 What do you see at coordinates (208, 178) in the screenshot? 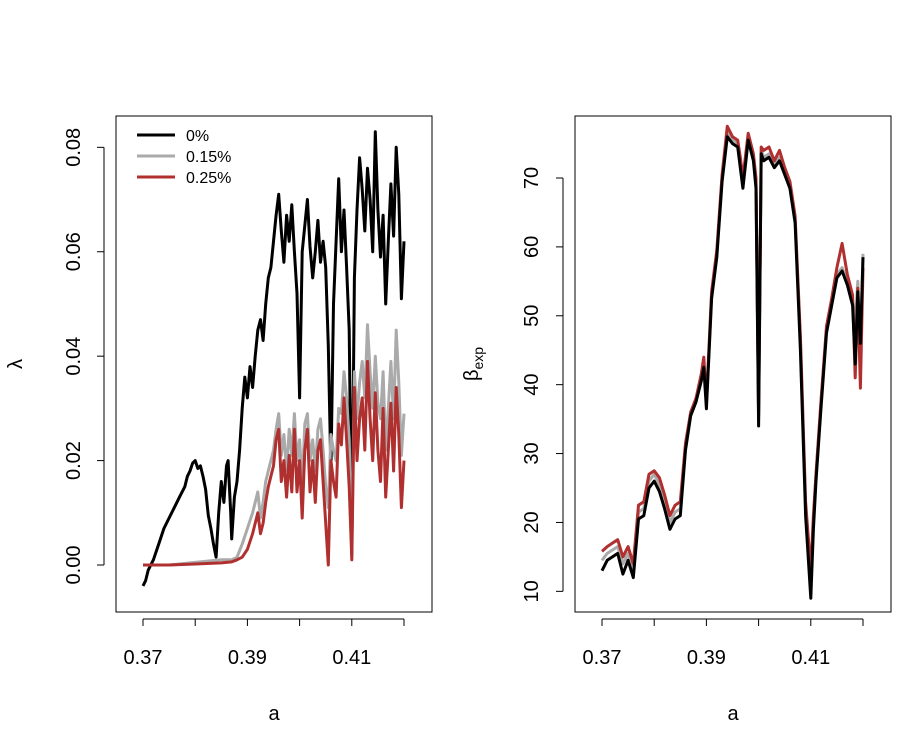
I see `legend-label: 0.25%` at bounding box center [208, 178].